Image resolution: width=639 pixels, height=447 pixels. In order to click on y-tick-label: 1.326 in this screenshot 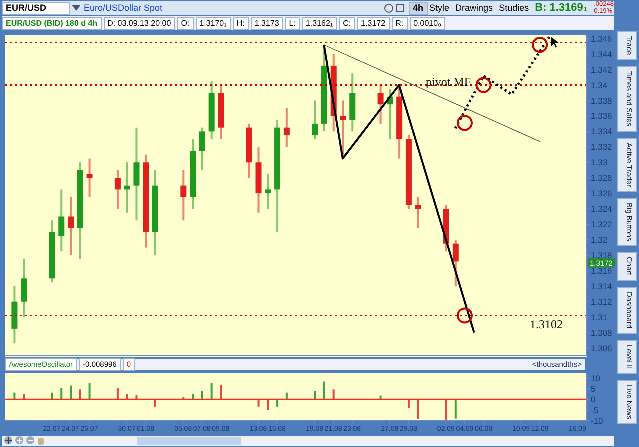, I will do `click(602, 193)`.